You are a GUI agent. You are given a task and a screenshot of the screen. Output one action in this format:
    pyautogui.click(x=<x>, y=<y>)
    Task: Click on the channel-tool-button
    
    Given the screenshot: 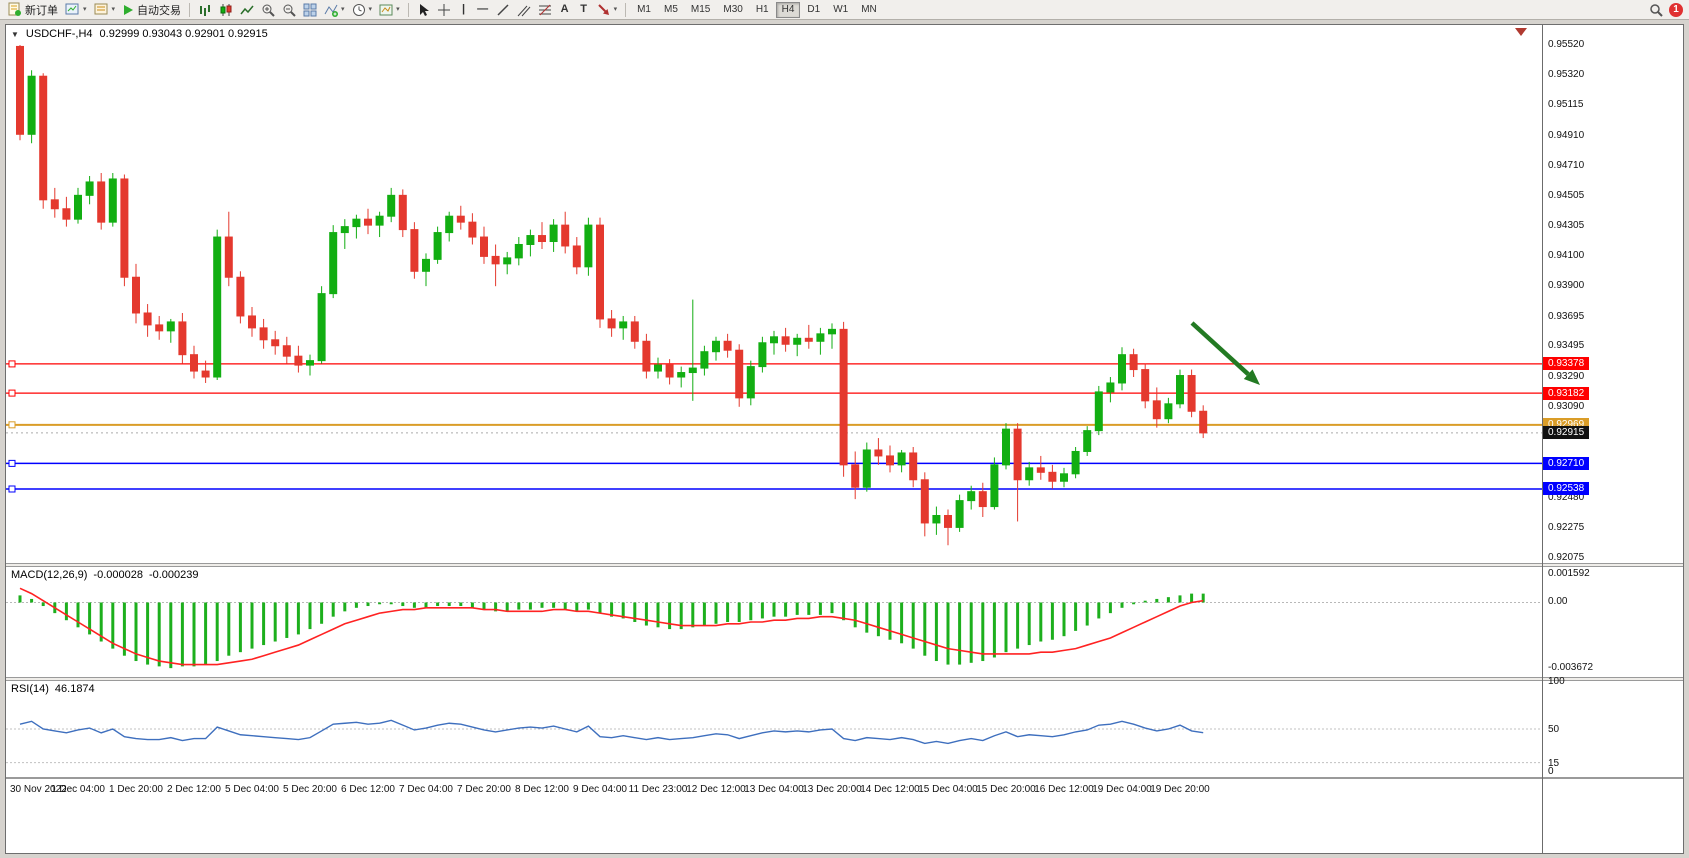 What is the action you would take?
    pyautogui.click(x=524, y=10)
    